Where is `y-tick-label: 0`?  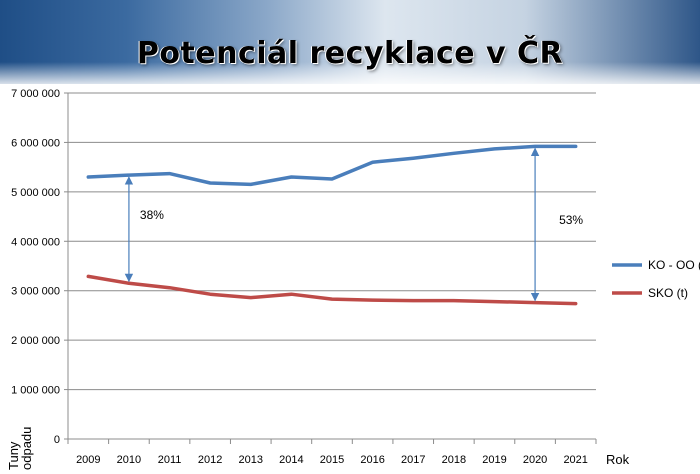
y-tick-label: 0 is located at coordinates (57, 440).